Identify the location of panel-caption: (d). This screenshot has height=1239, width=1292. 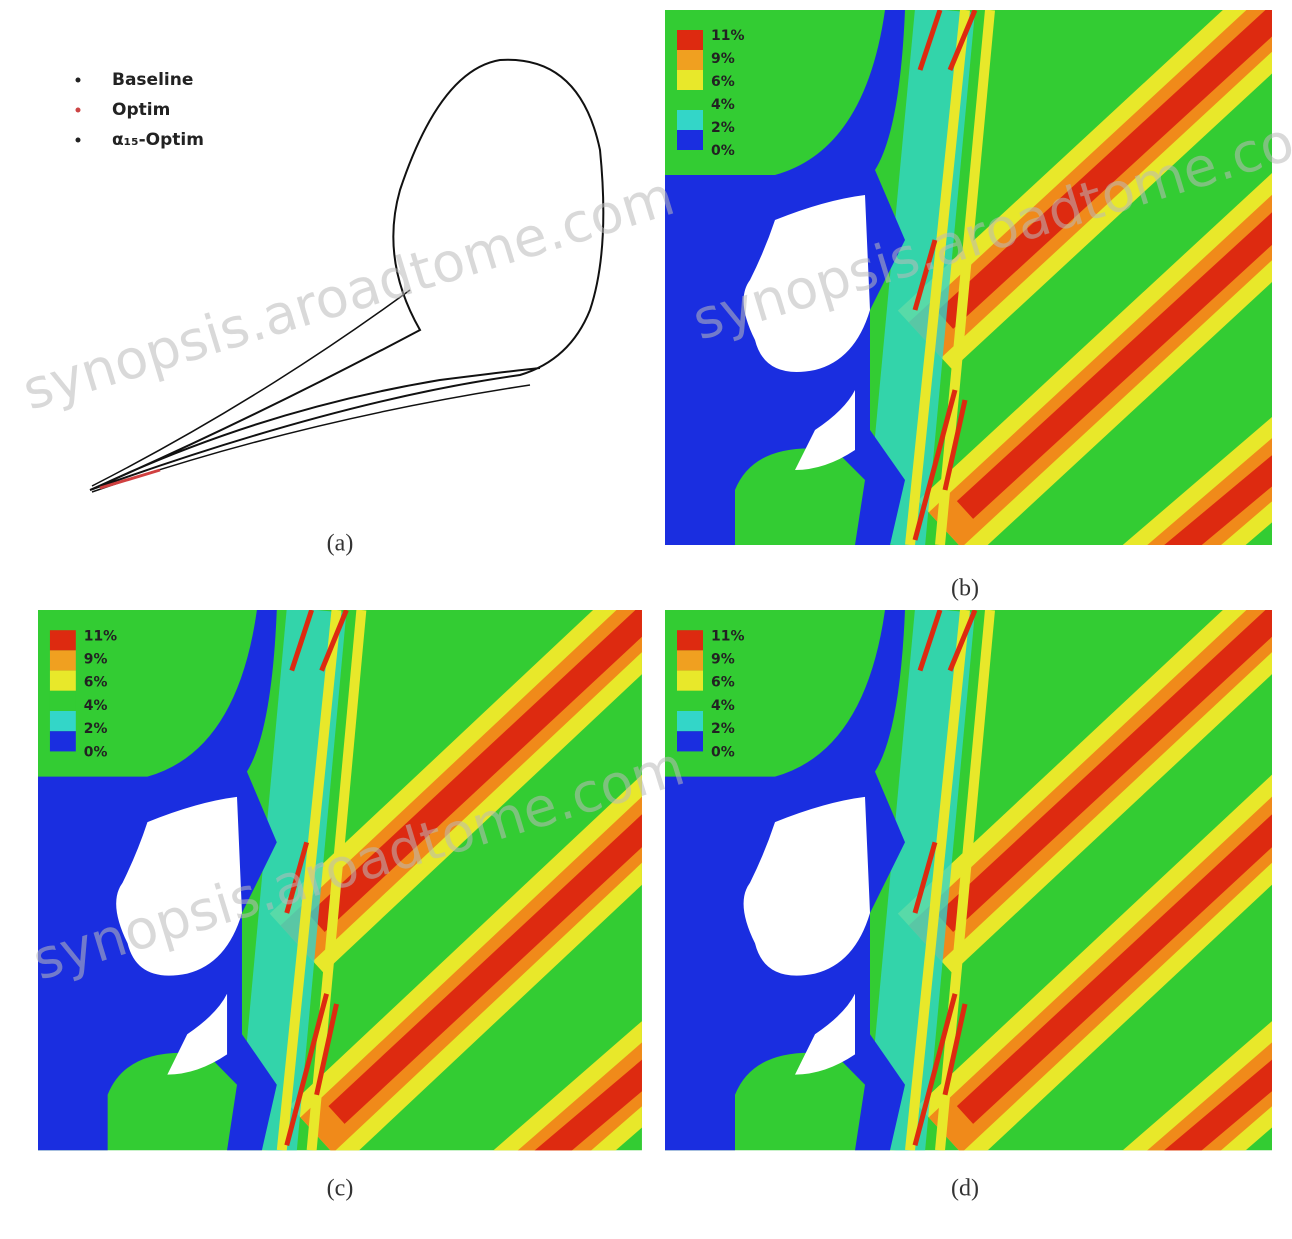
(965, 1189).